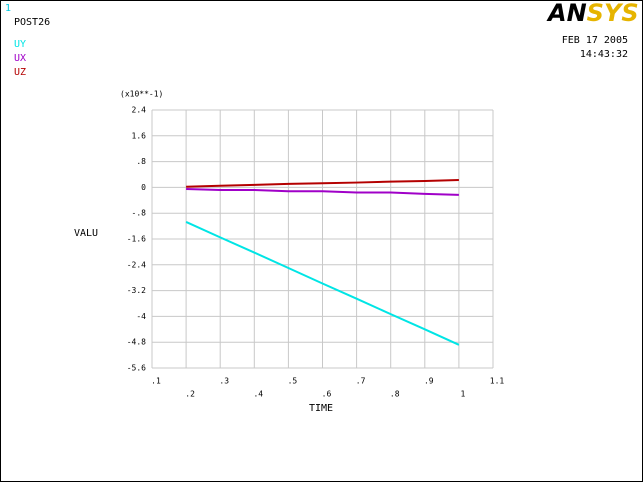  Describe the element at coordinates (566, 13) in the screenshot. I see `logo-part: AN` at that location.